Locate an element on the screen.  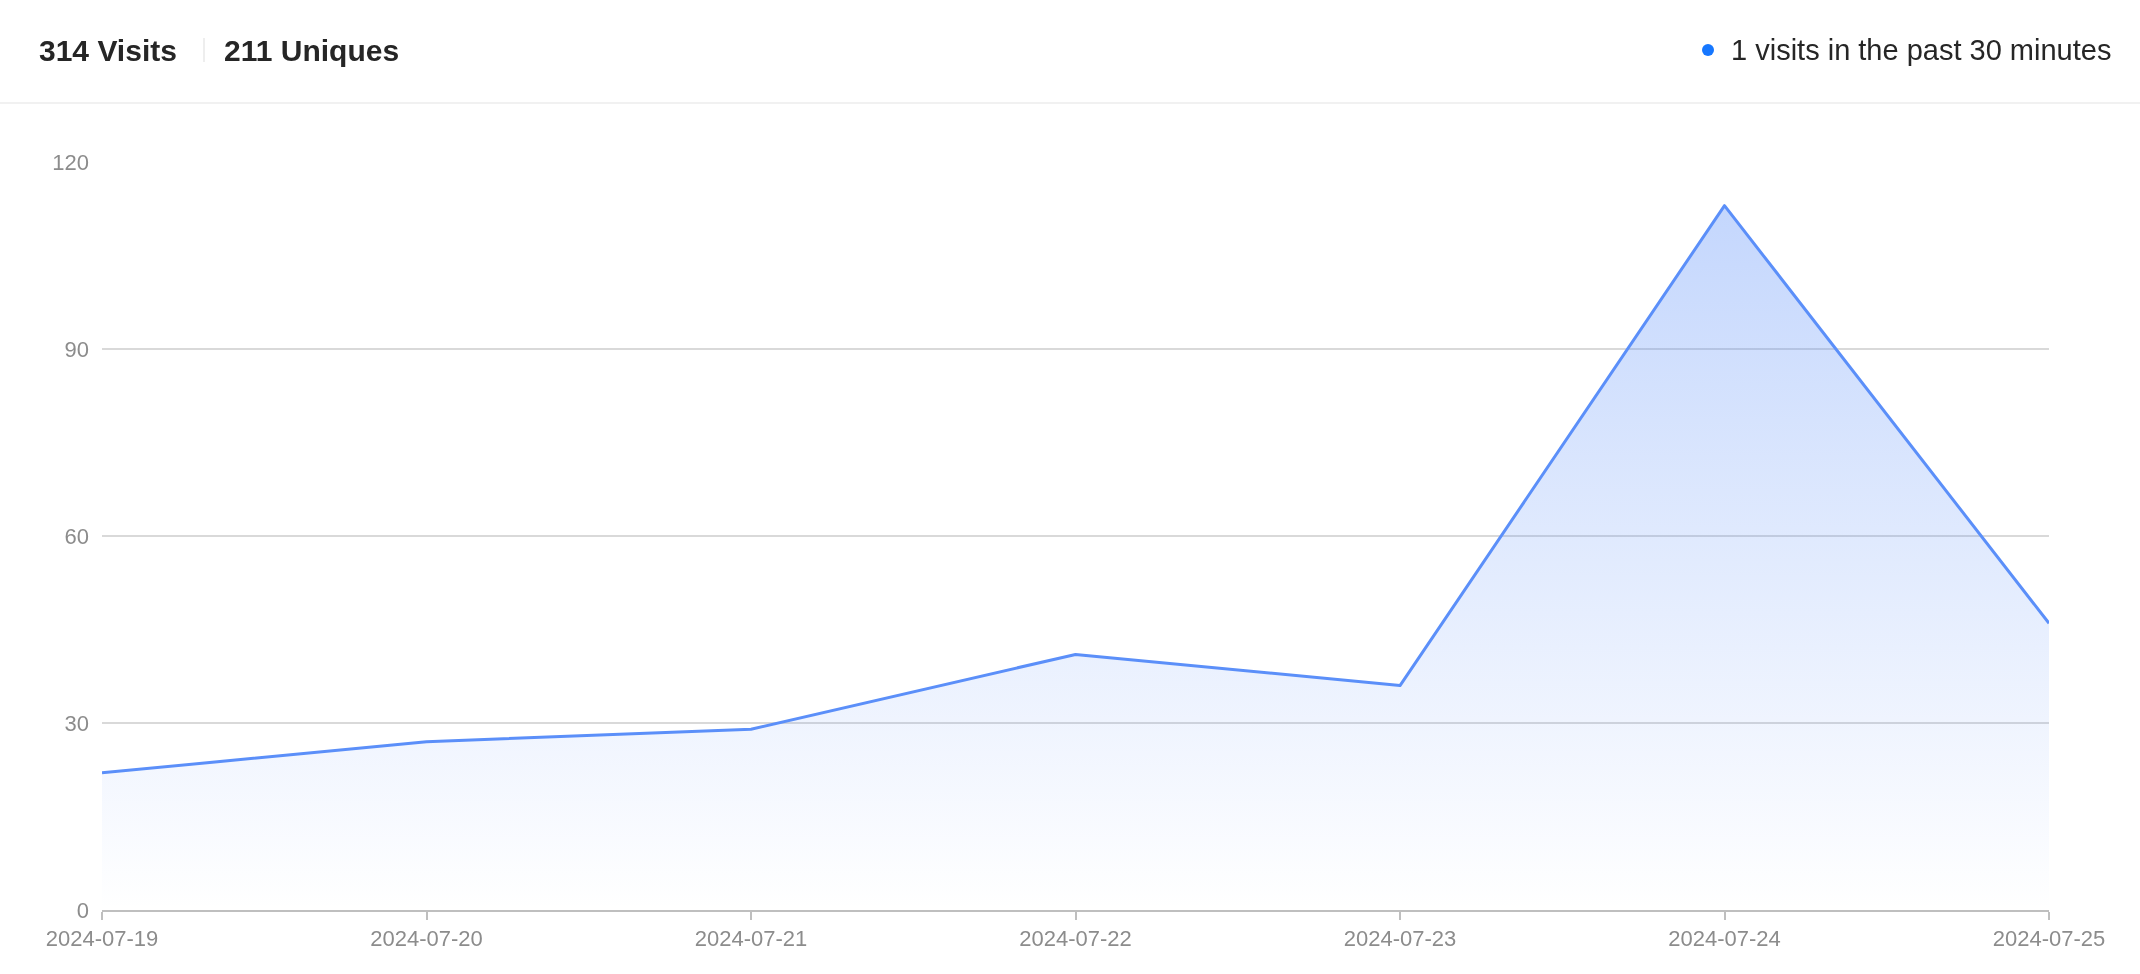
chart-title: 314 Visits is located at coordinates (108, 50).